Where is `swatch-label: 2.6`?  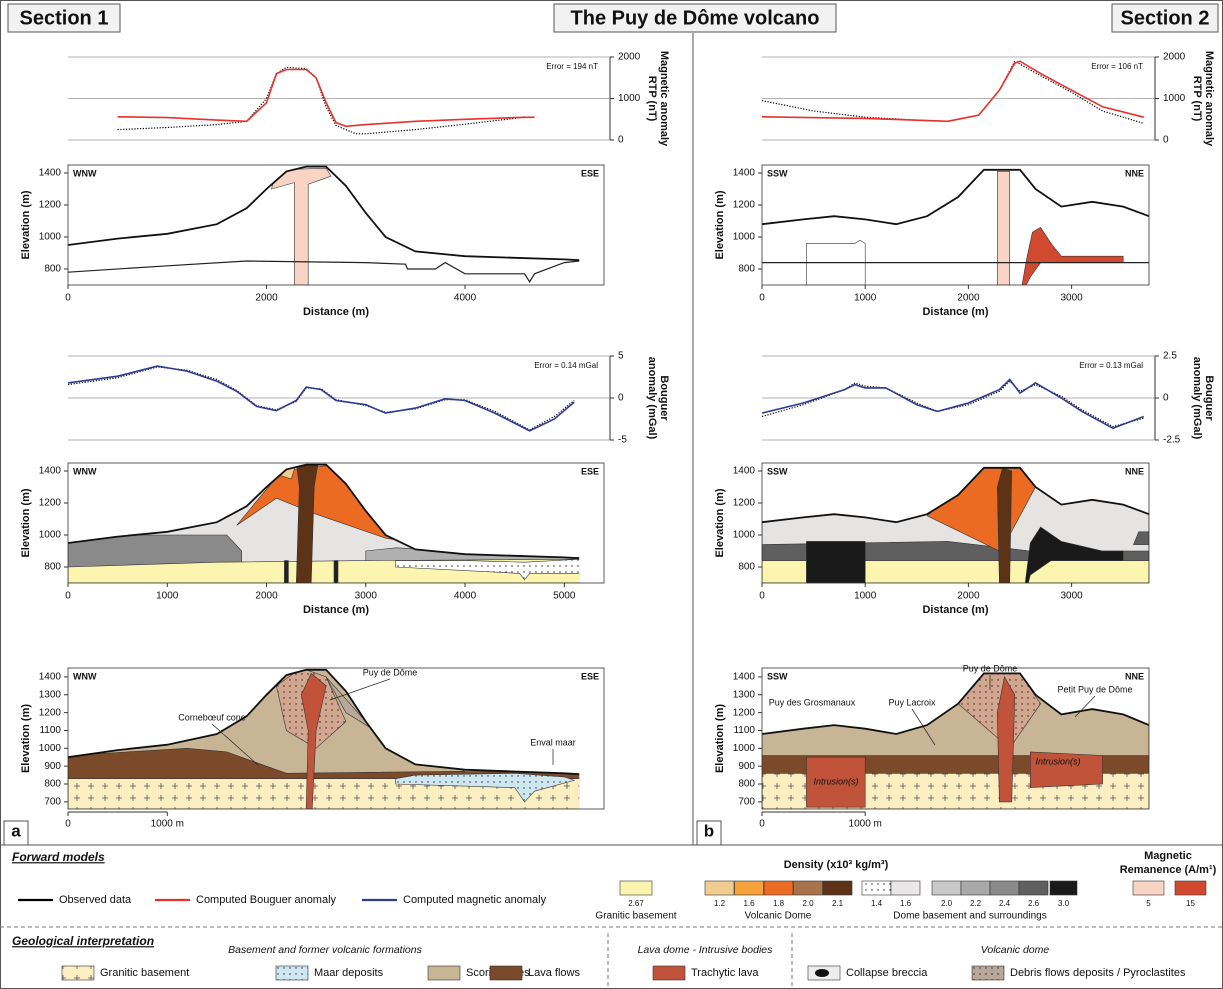
swatch-label: 2.6 is located at coordinates (1034, 903).